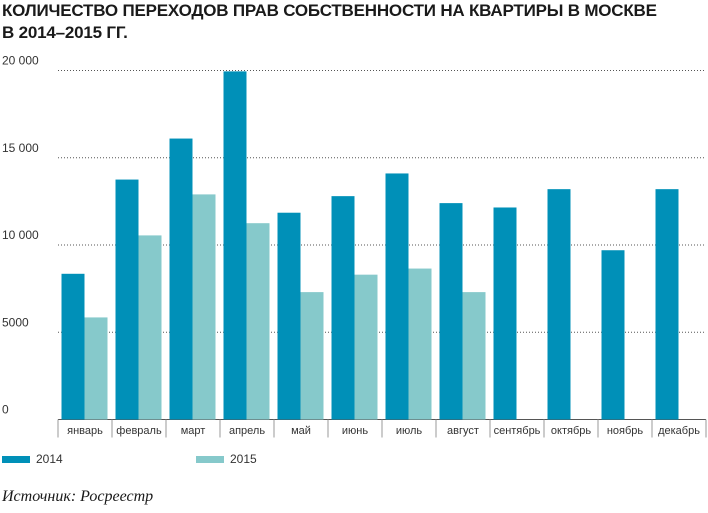 Image resolution: width=708 pixels, height=513 pixels. I want to click on x-tick-label: март, so click(193, 431).